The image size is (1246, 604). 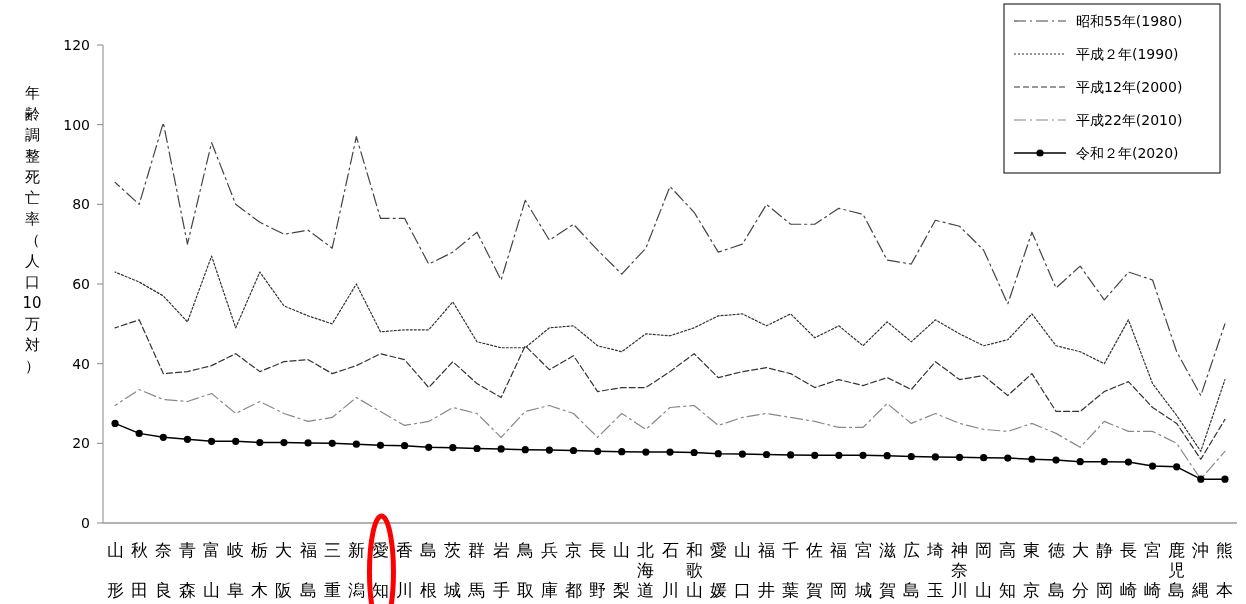 What do you see at coordinates (163, 570) in the screenshot?
I see `x-tick-label: 奈良` at bounding box center [163, 570].